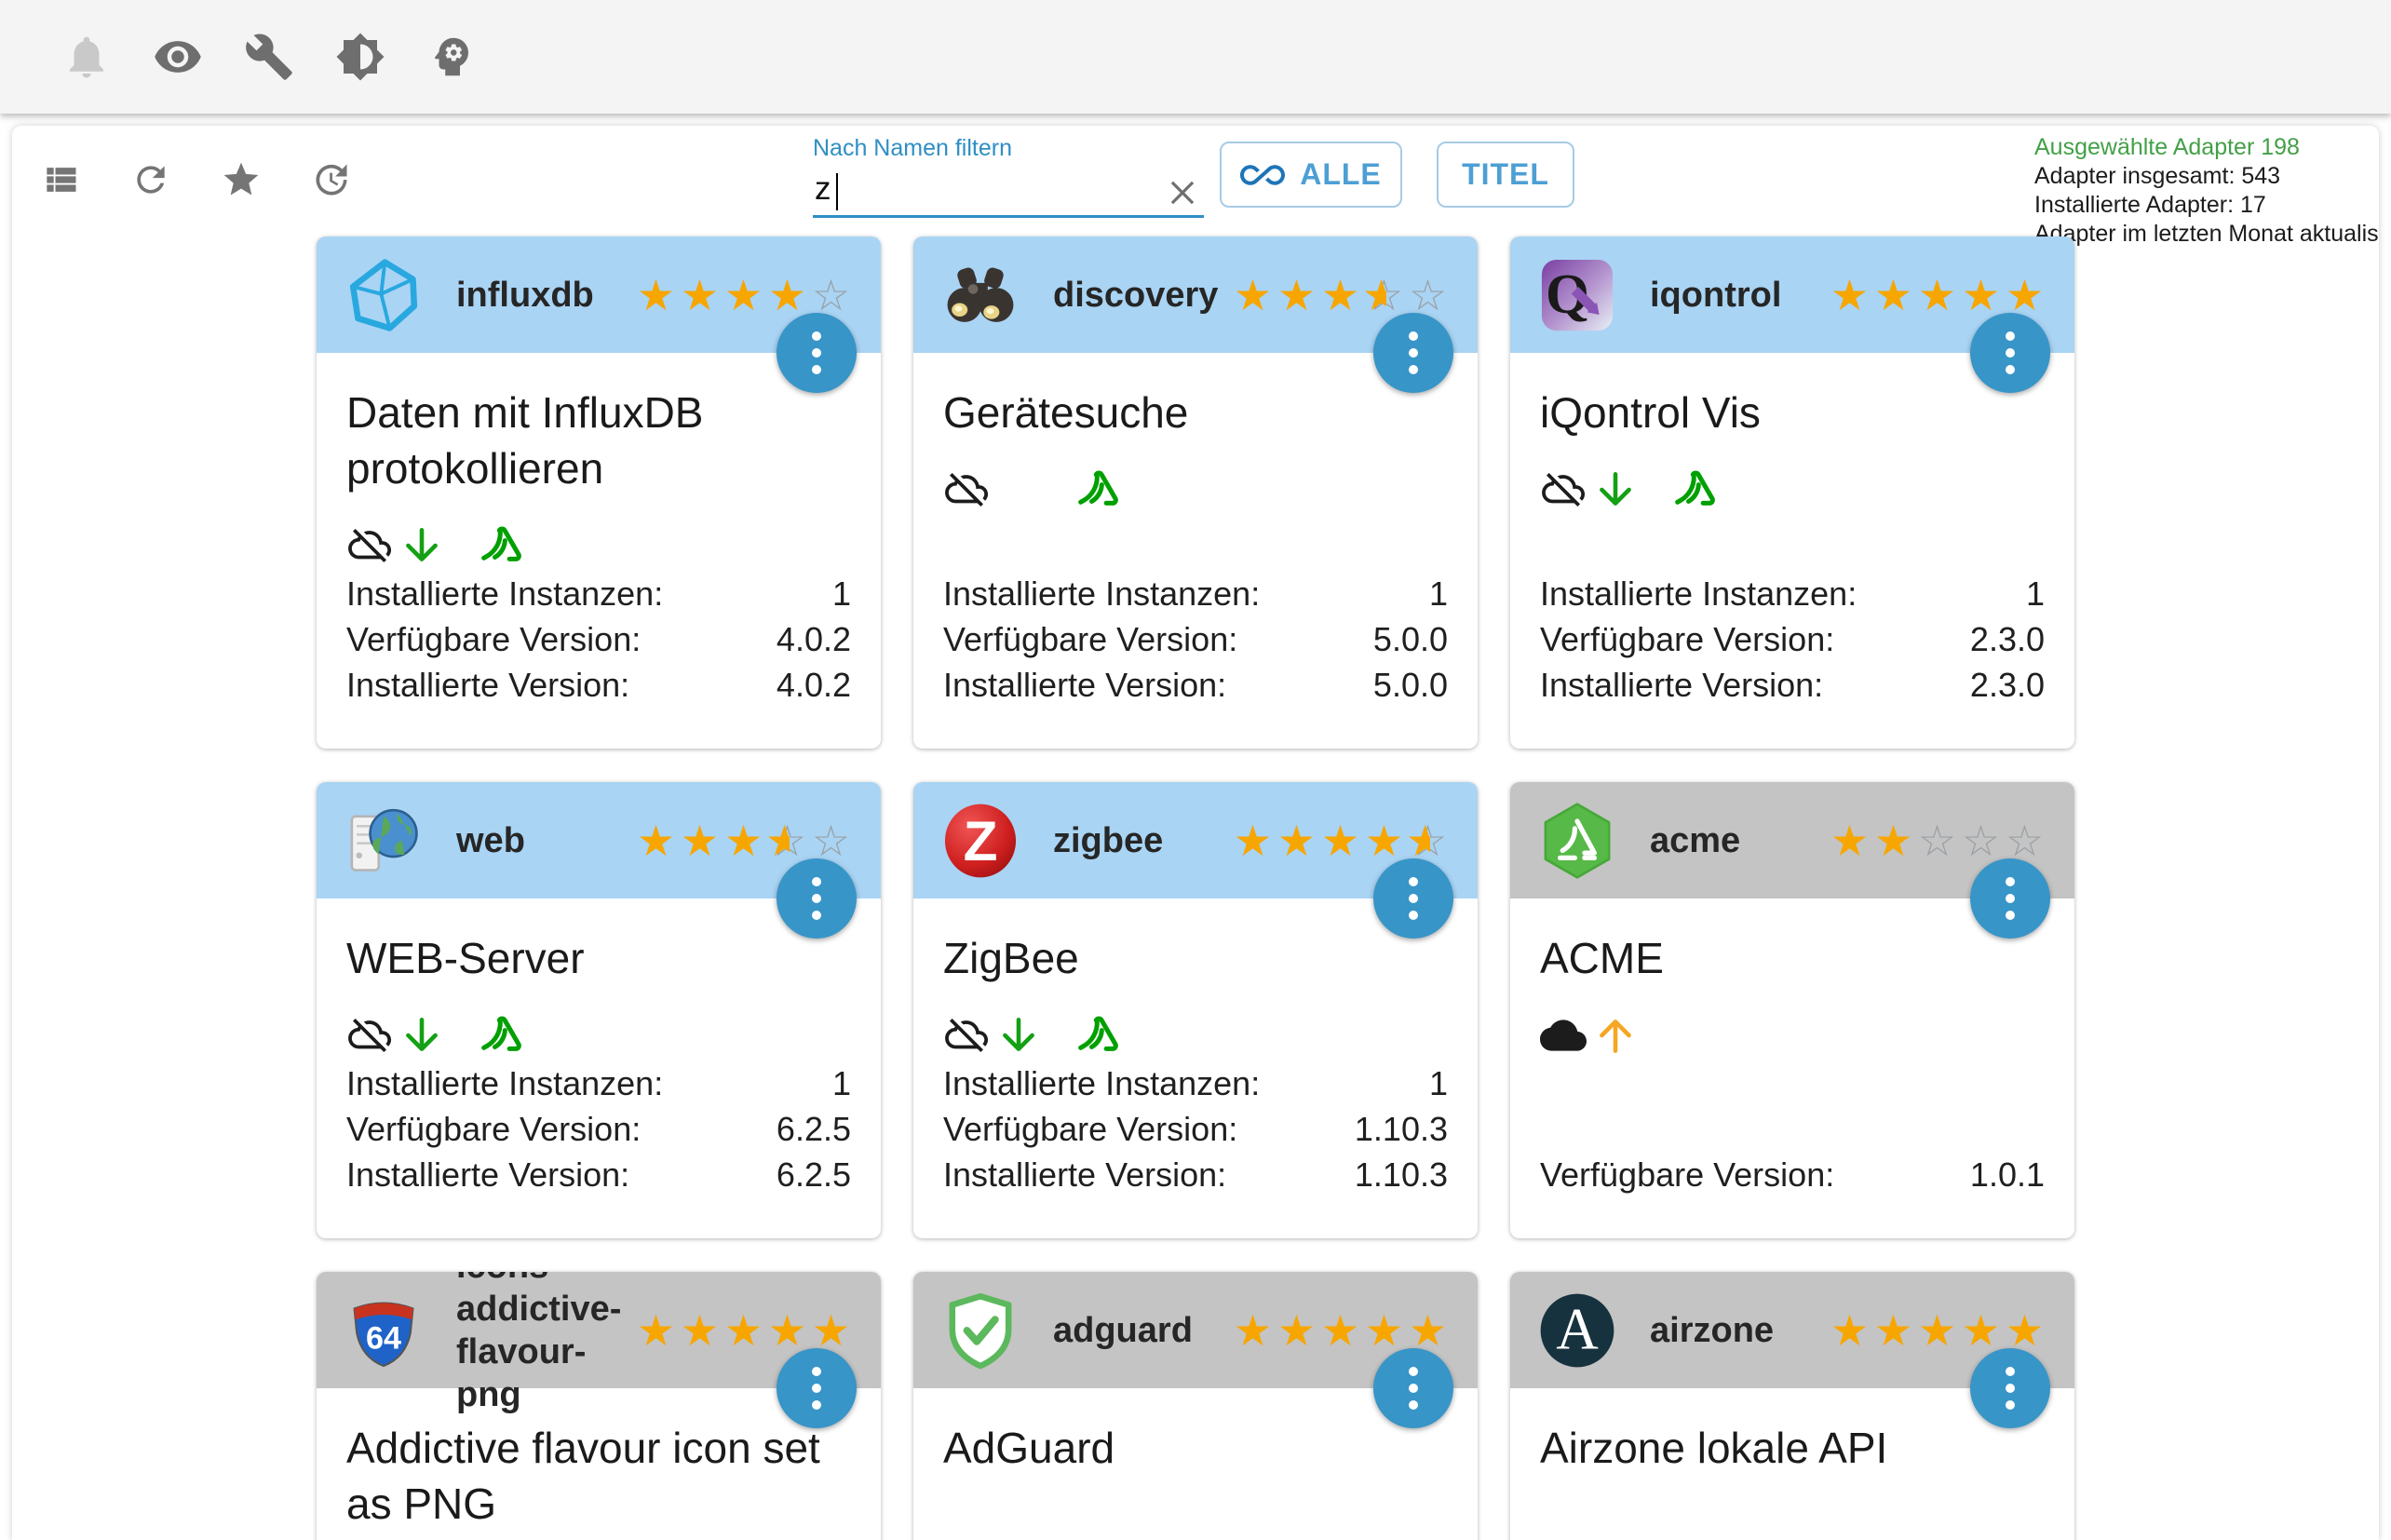  I want to click on adapter-title: ACME, so click(1602, 958).